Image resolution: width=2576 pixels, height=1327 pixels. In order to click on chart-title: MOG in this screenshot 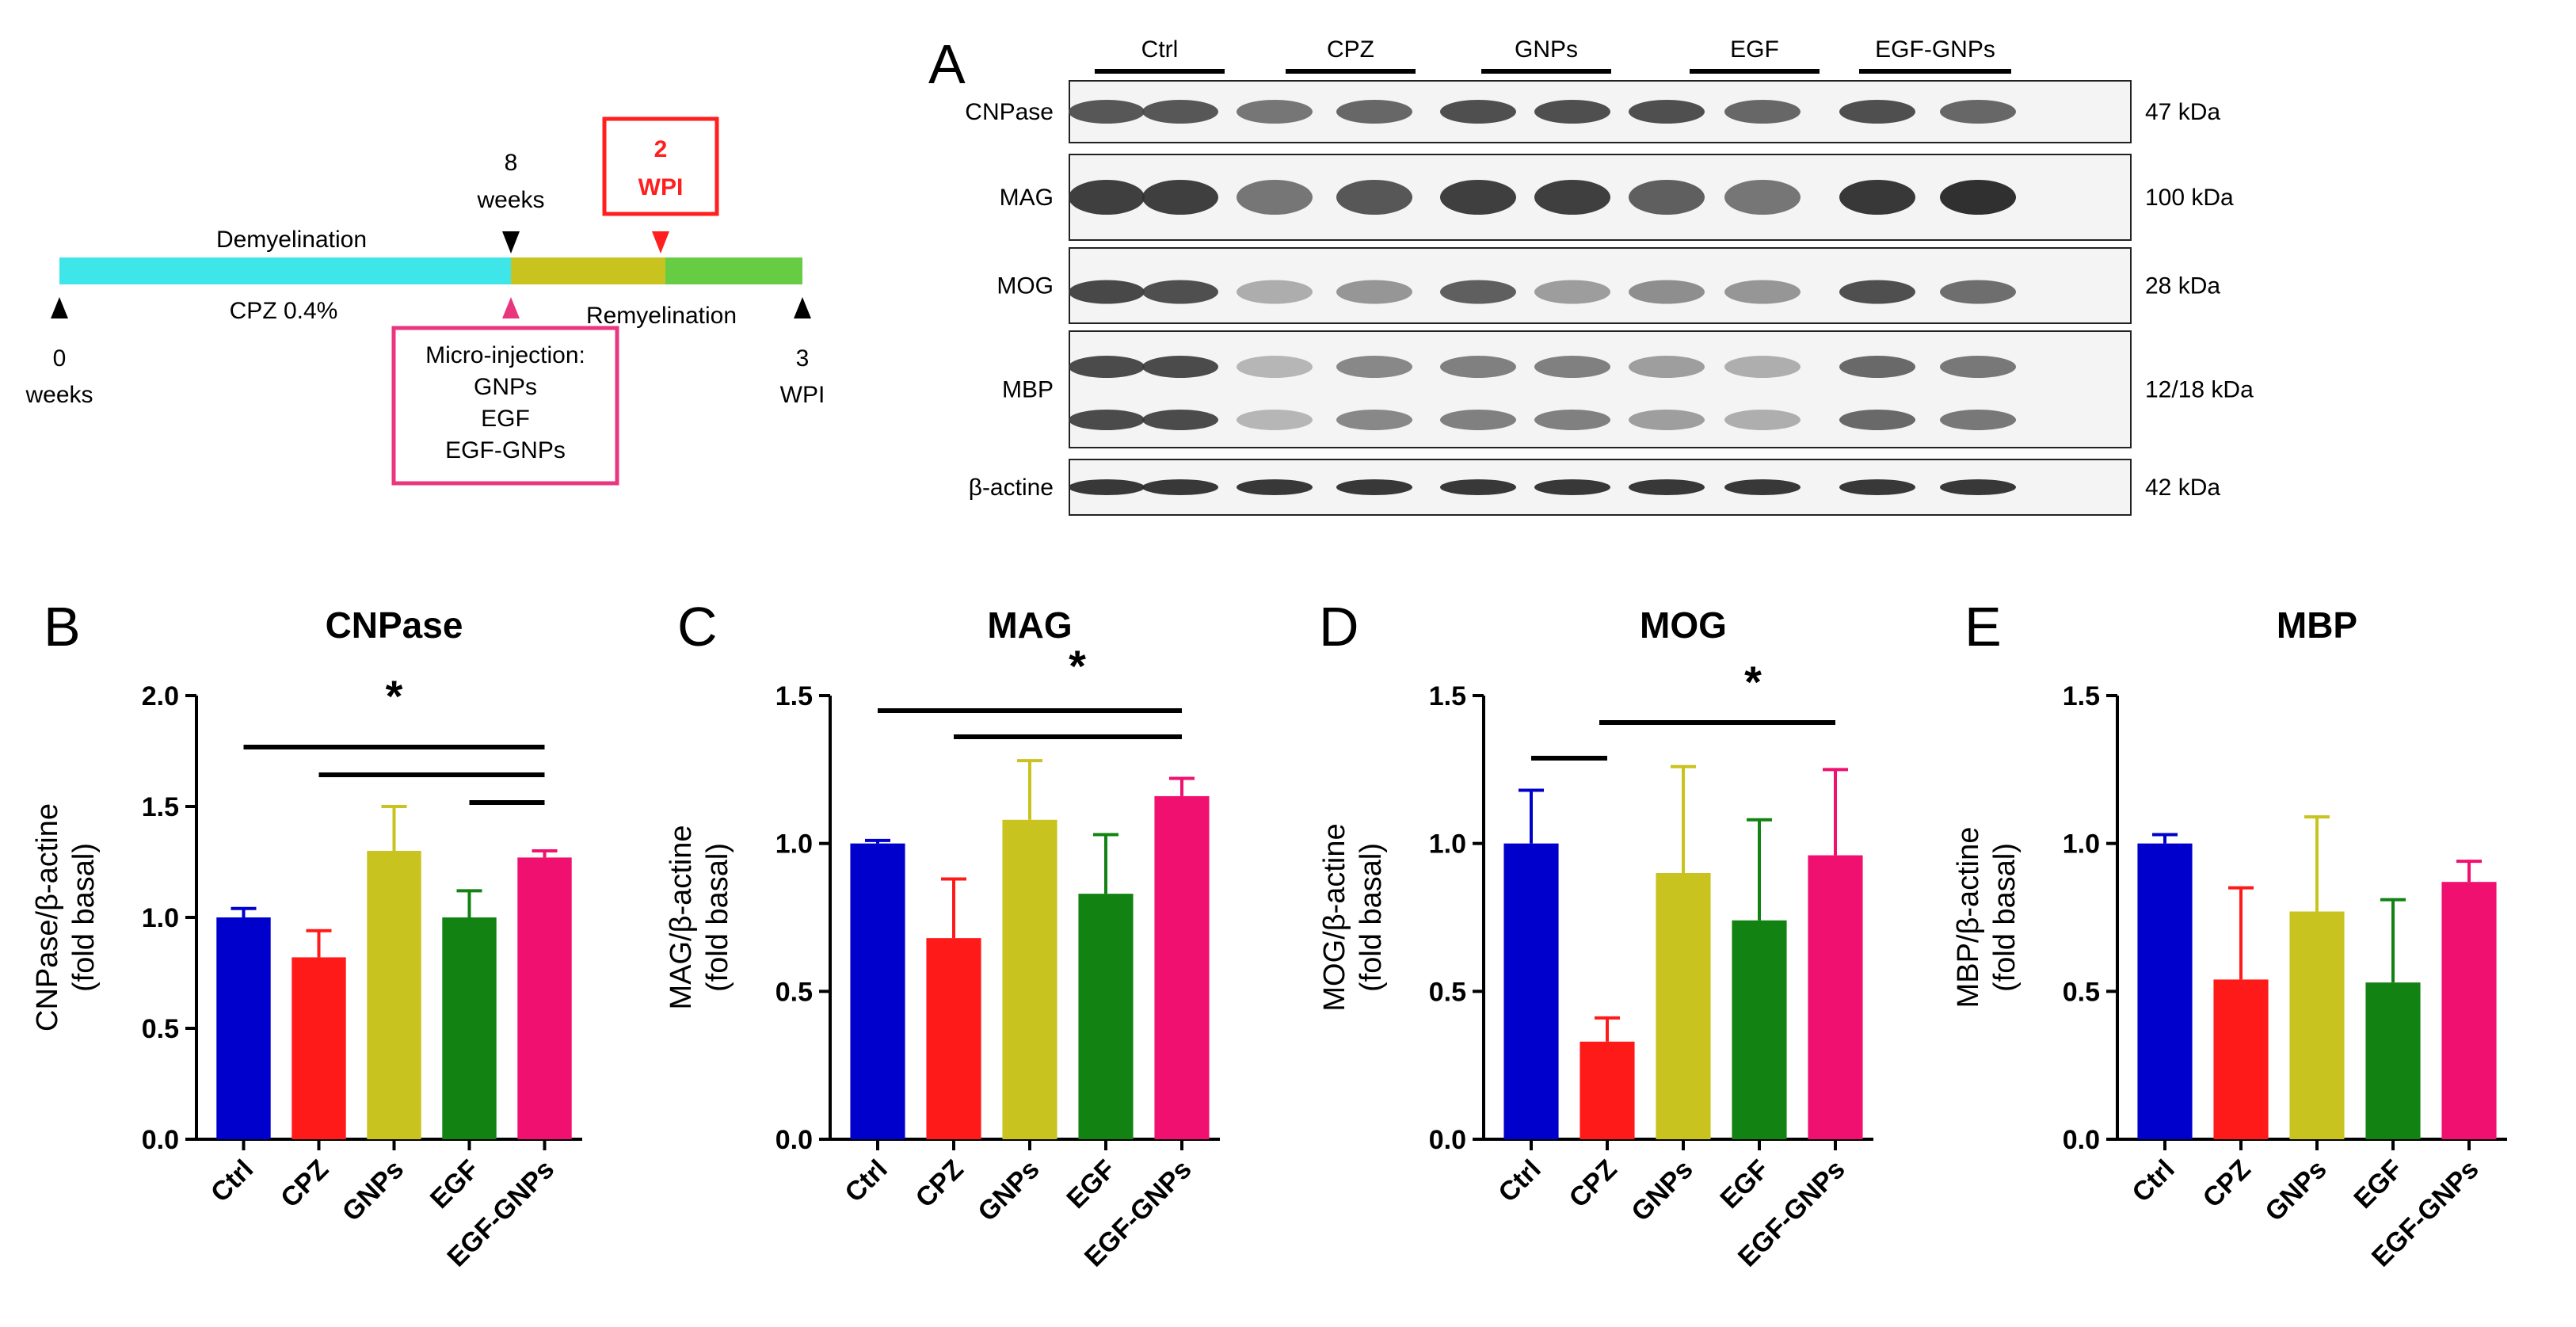, I will do `click(1684, 625)`.